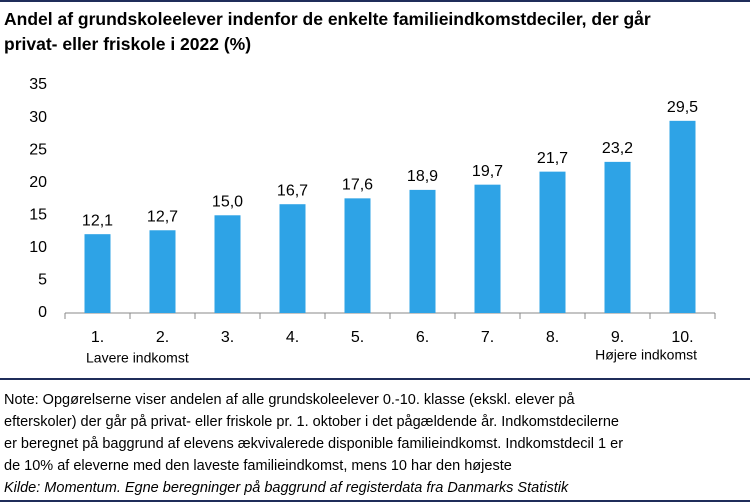 The height and width of the screenshot is (503, 750). Describe the element at coordinates (38, 149) in the screenshot. I see `y-tick-label: 25` at that location.